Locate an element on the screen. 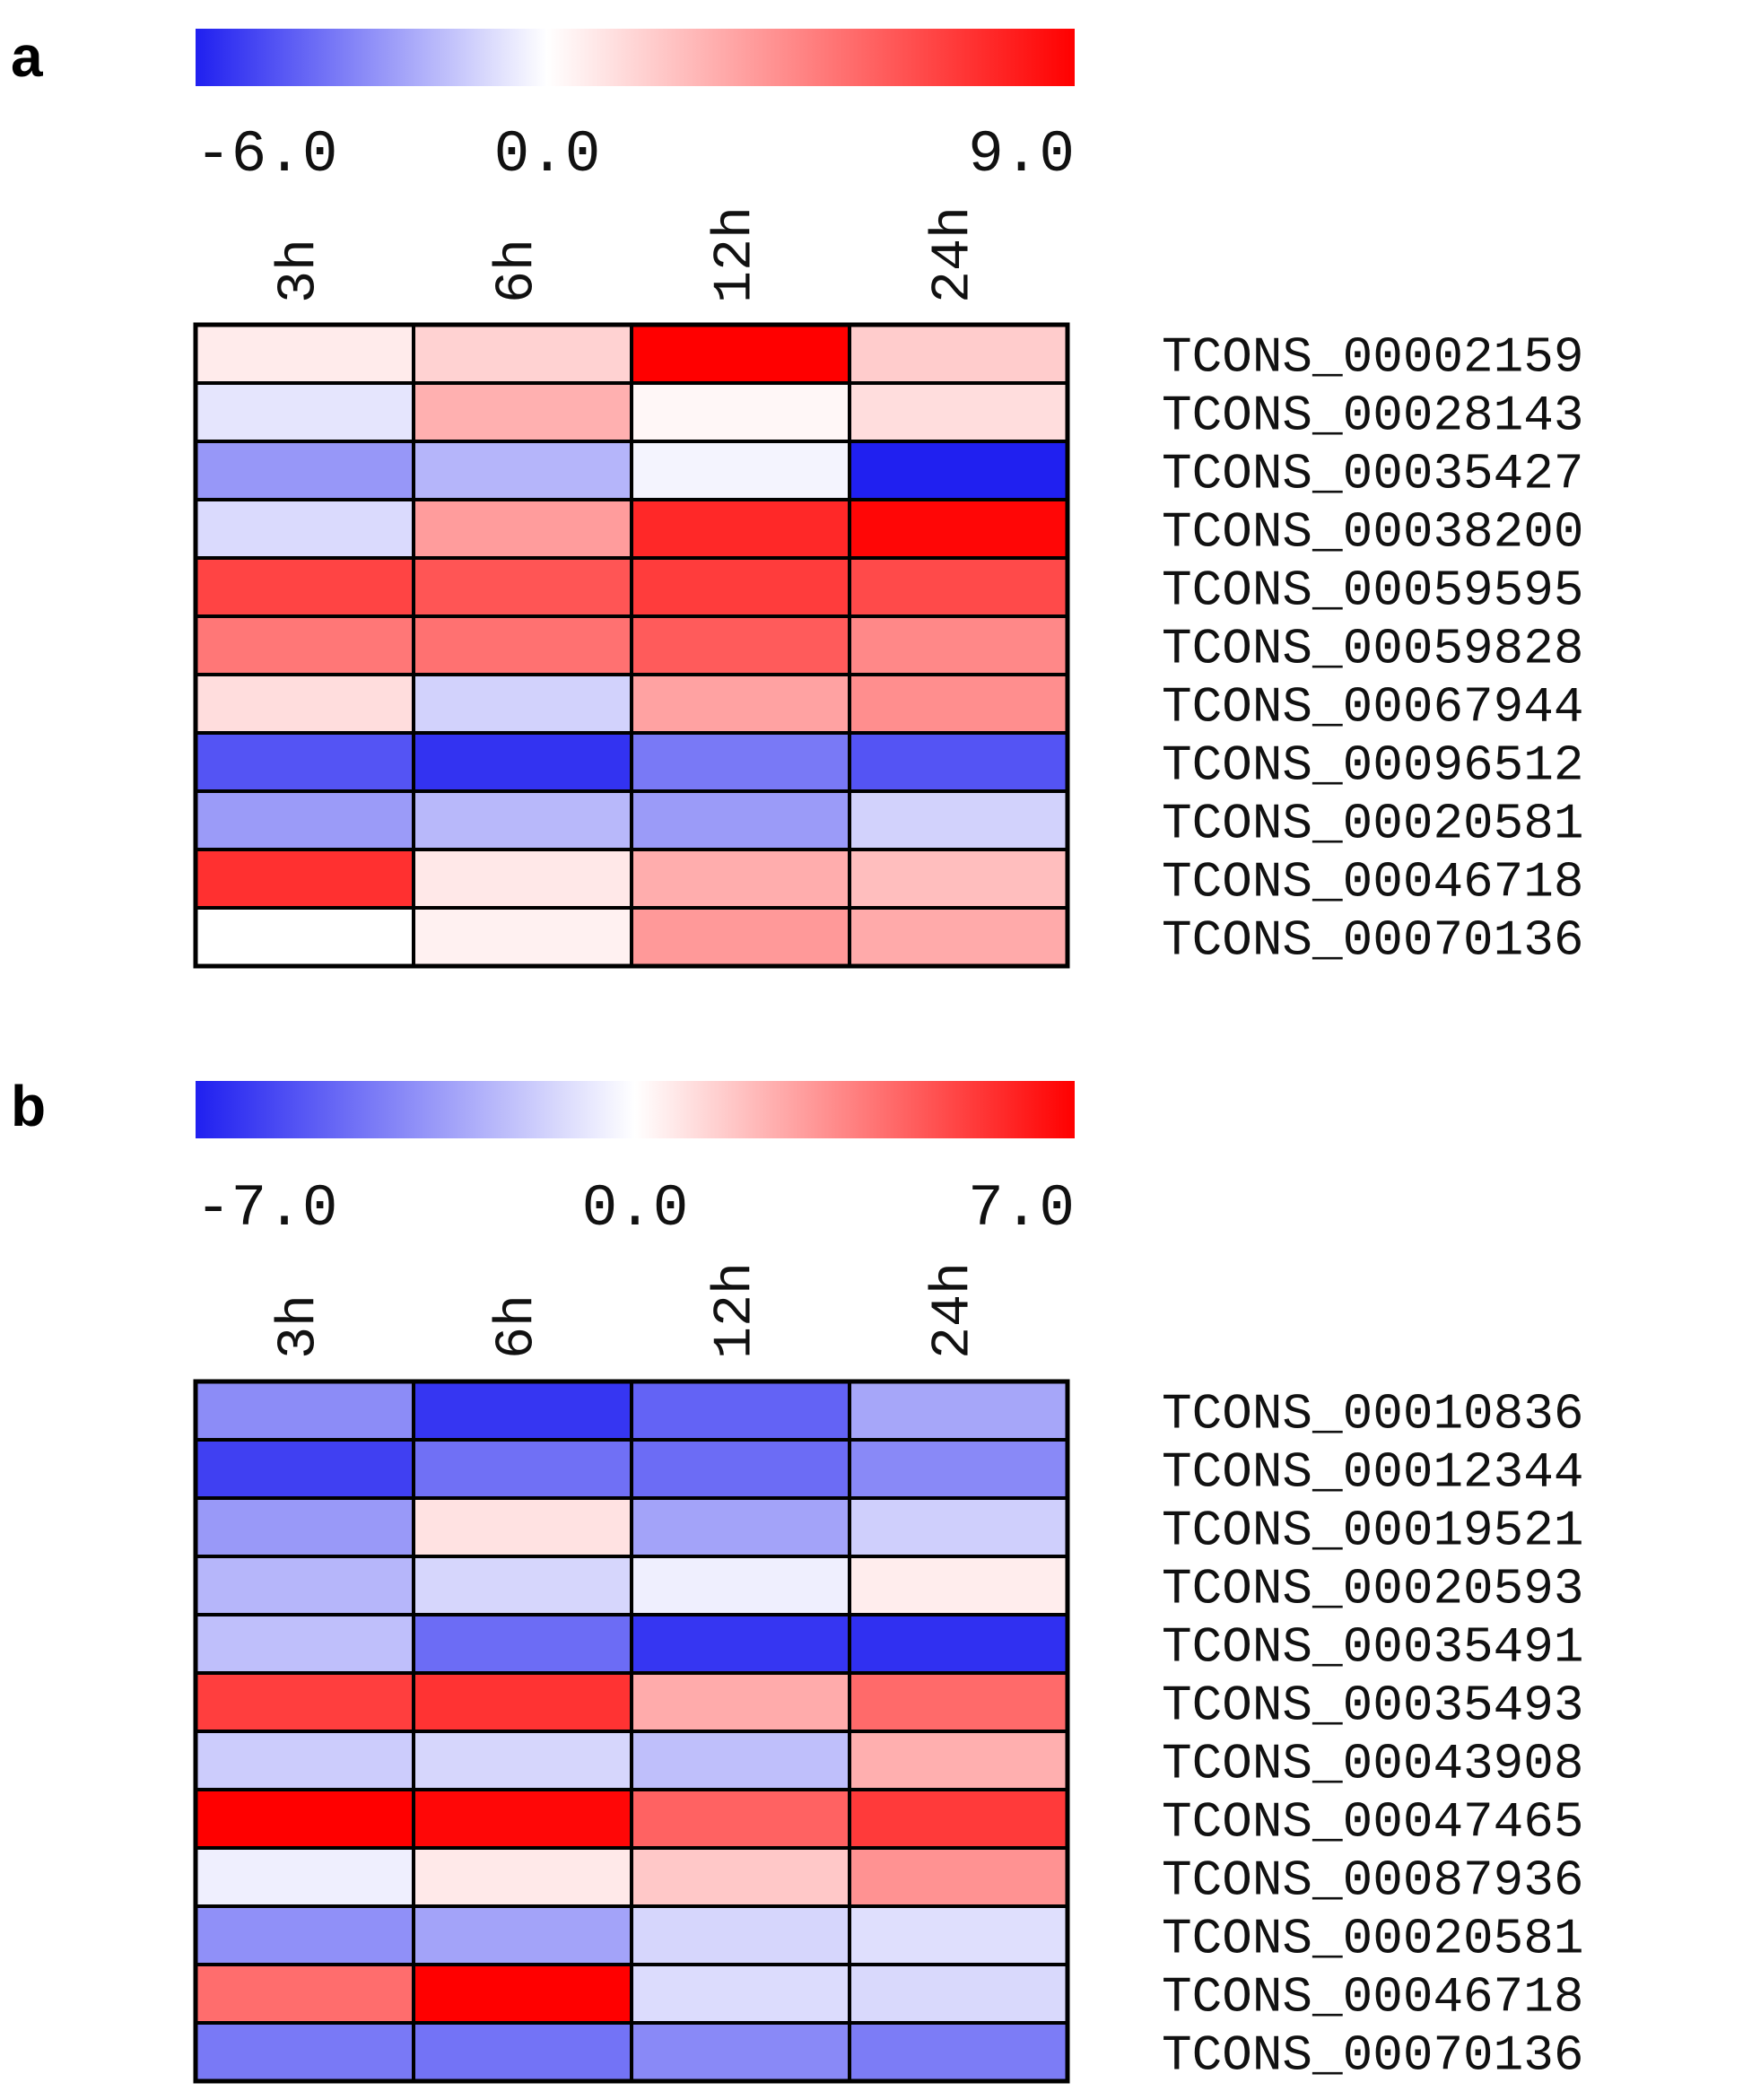 The height and width of the screenshot is (2100, 1743). column-label: 6h is located at coordinates (518, 1327).